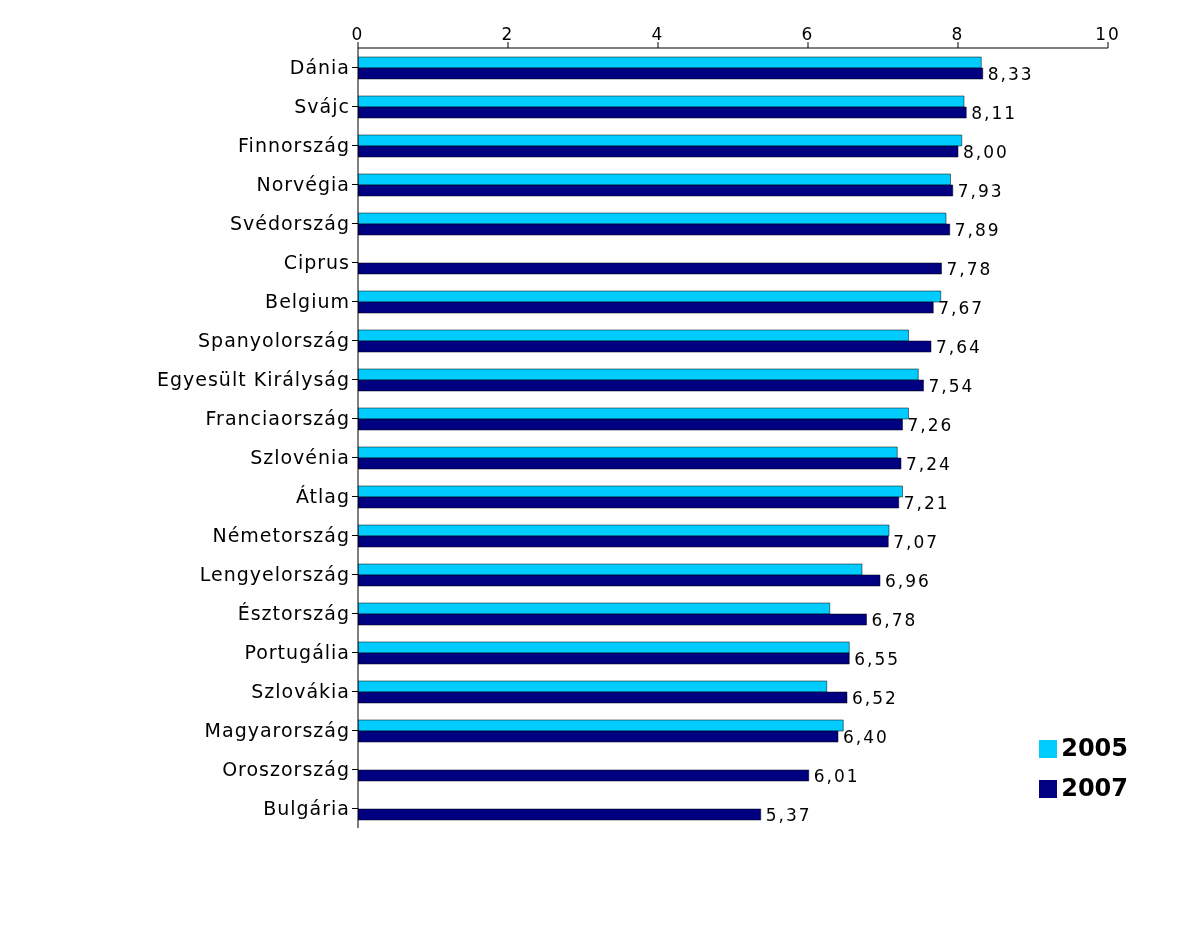 This screenshot has height=930, width=1187. Describe the element at coordinates (961, 307) in the screenshot. I see `data-label: 7,67` at that location.